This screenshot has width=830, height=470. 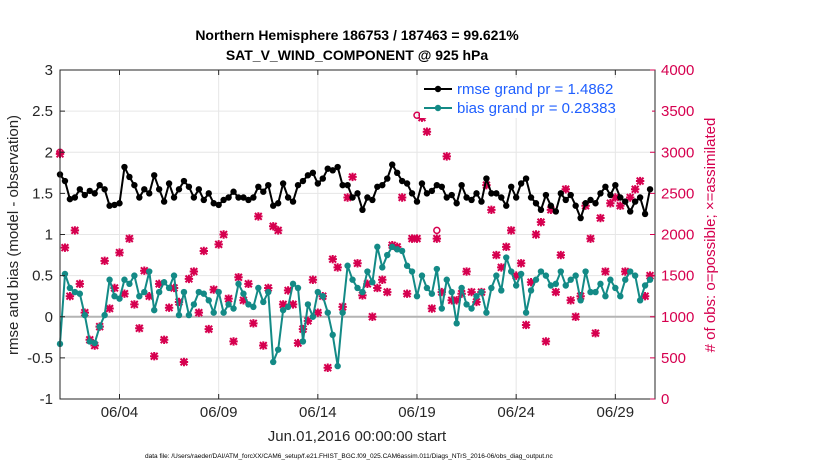 What do you see at coordinates (357, 55) in the screenshot?
I see `chart-subtitle: SAT_V_WIND_COMPONENT @ 925 hPa` at bounding box center [357, 55].